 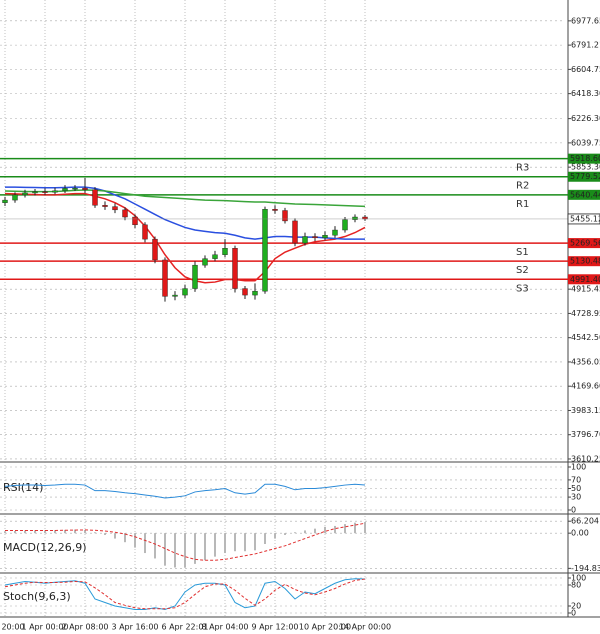 I want to click on pivot-label: 4991.40, so click(x=585, y=279).